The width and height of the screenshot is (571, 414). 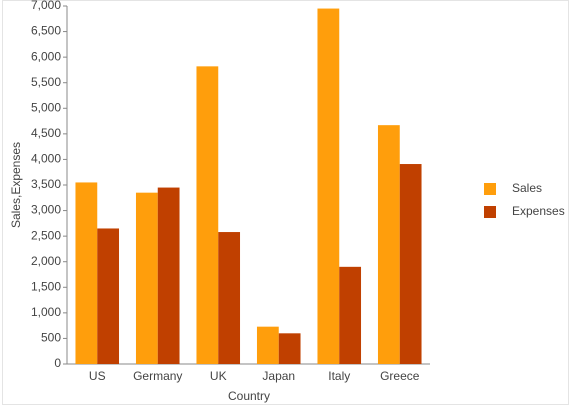 I want to click on y-tick-label: 1,500, so click(x=46, y=286).